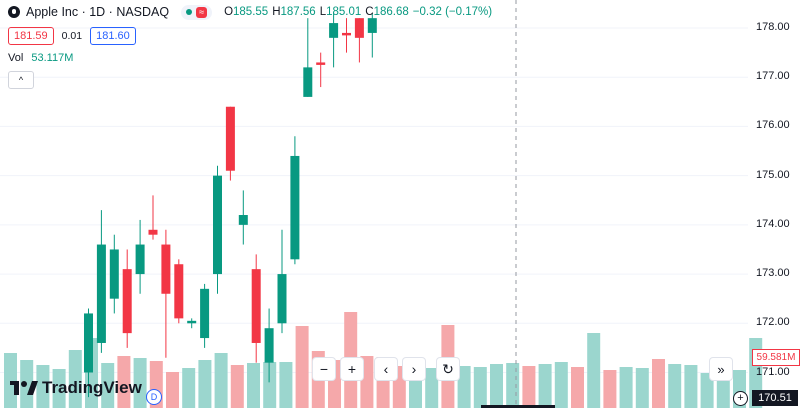  I want to click on chevron-up-icon: ^, so click(21, 80).